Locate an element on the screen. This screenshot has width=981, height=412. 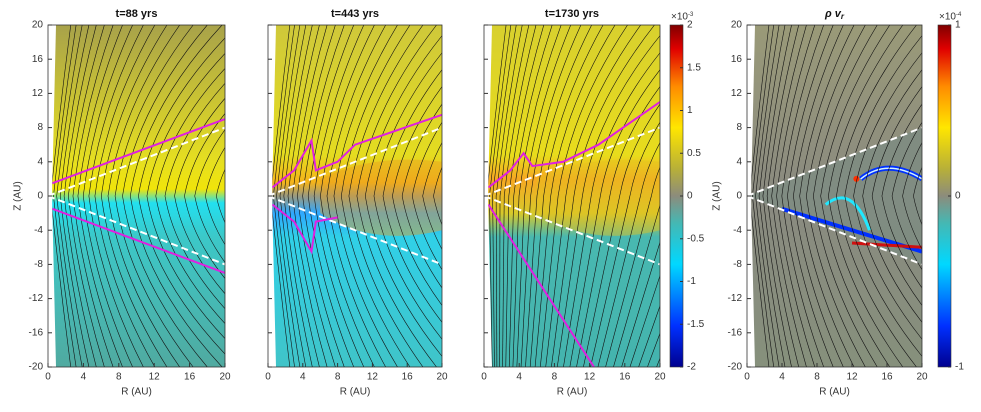
colorbar-tick-label: 1.5 is located at coordinates (694, 67).